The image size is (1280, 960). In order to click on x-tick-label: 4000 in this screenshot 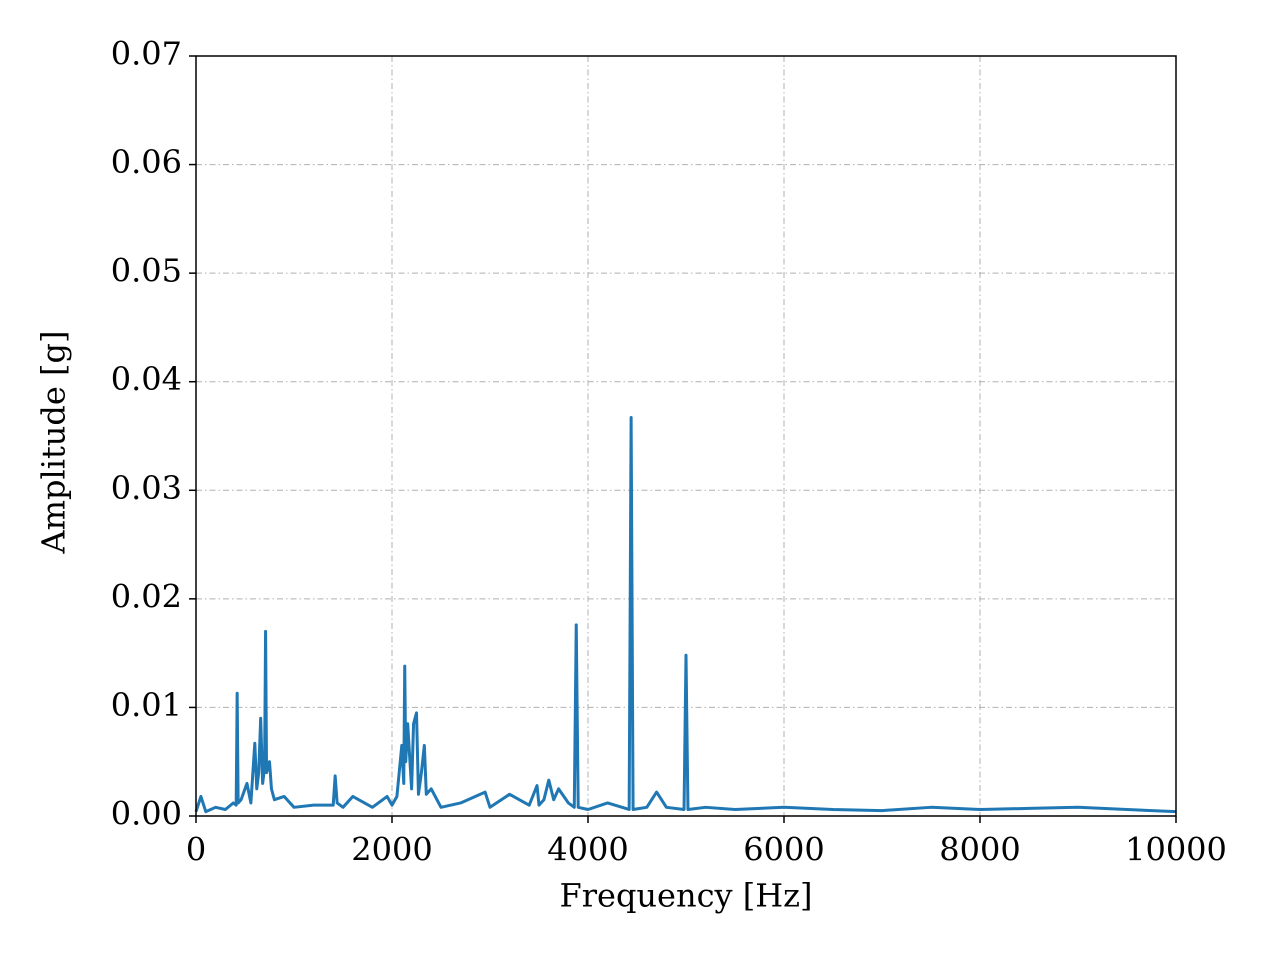, I will do `click(587, 850)`.